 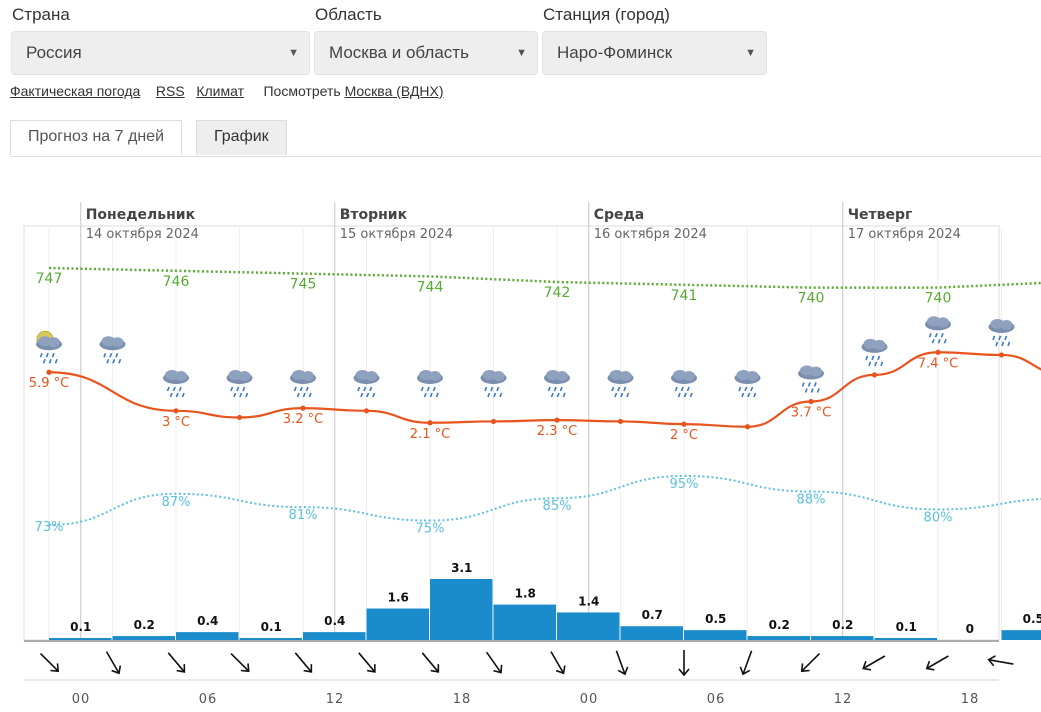 I want to click on climate-link: Климат, so click(x=220, y=91).